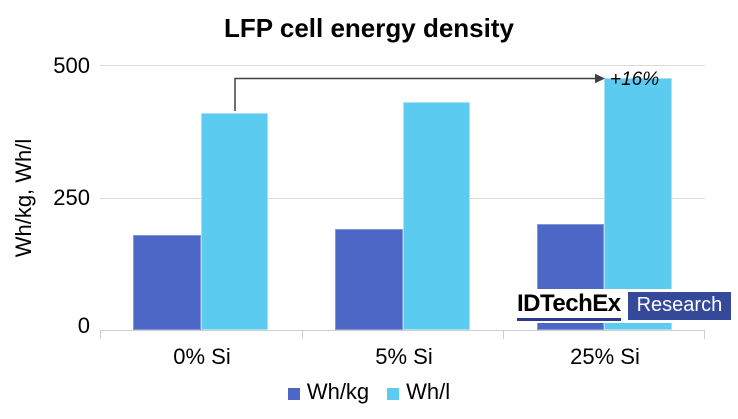  What do you see at coordinates (167, 282) in the screenshot?
I see `bar-whkg-0si` at bounding box center [167, 282].